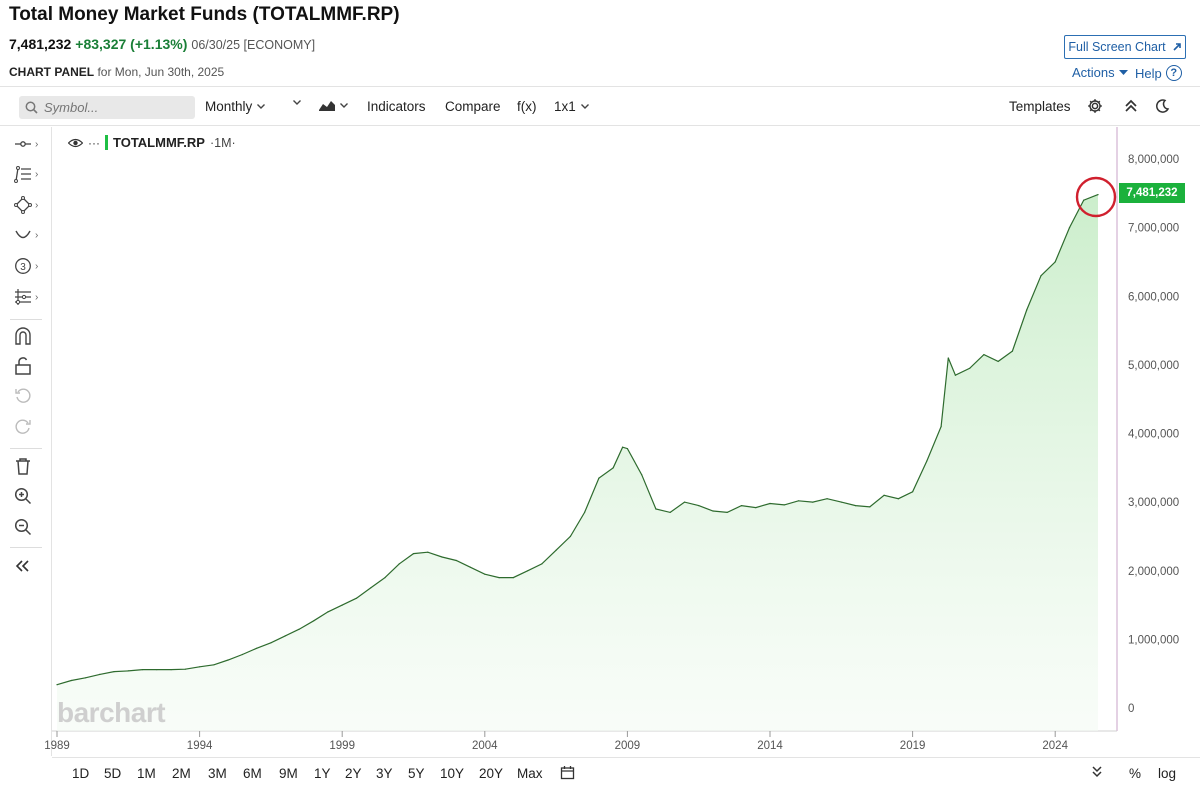 The height and width of the screenshot is (792, 1200). Describe the element at coordinates (1167, 773) in the screenshot. I see `log-scale-button: log` at that location.